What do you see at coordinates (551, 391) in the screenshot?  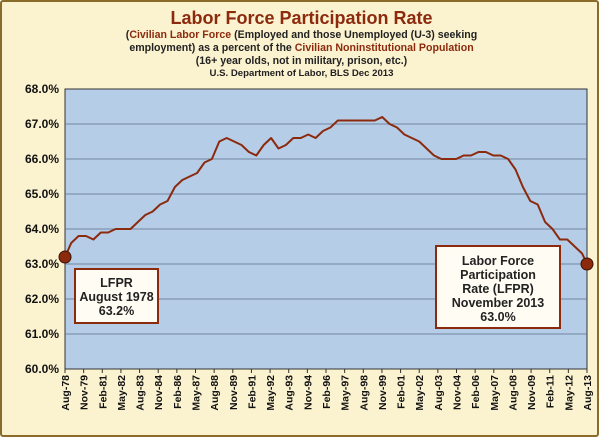 I see `x-tick-label: Feb-11` at bounding box center [551, 391].